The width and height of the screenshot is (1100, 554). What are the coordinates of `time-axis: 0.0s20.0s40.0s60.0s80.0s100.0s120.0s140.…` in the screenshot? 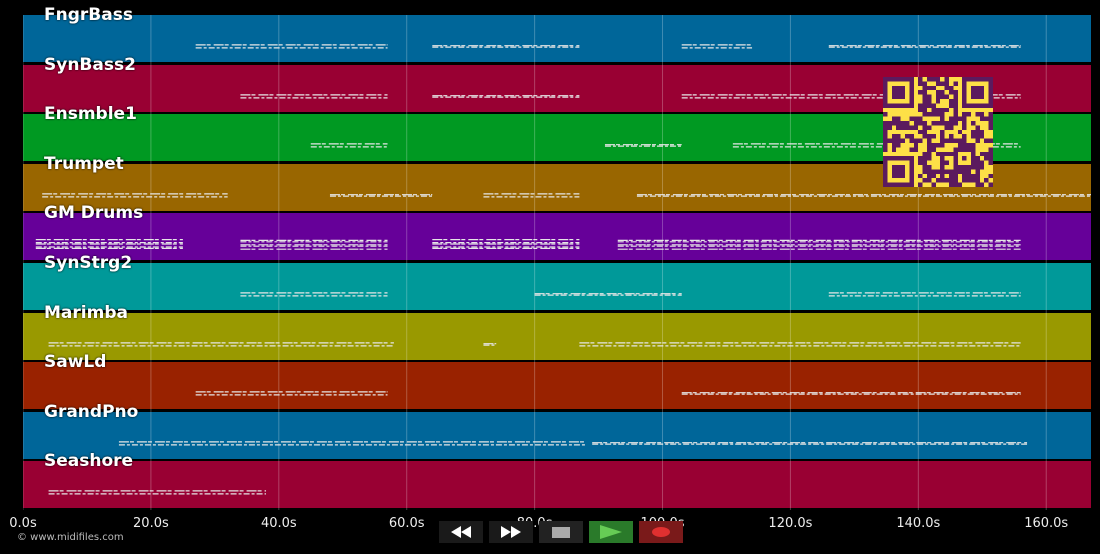 It's located at (550, 525).